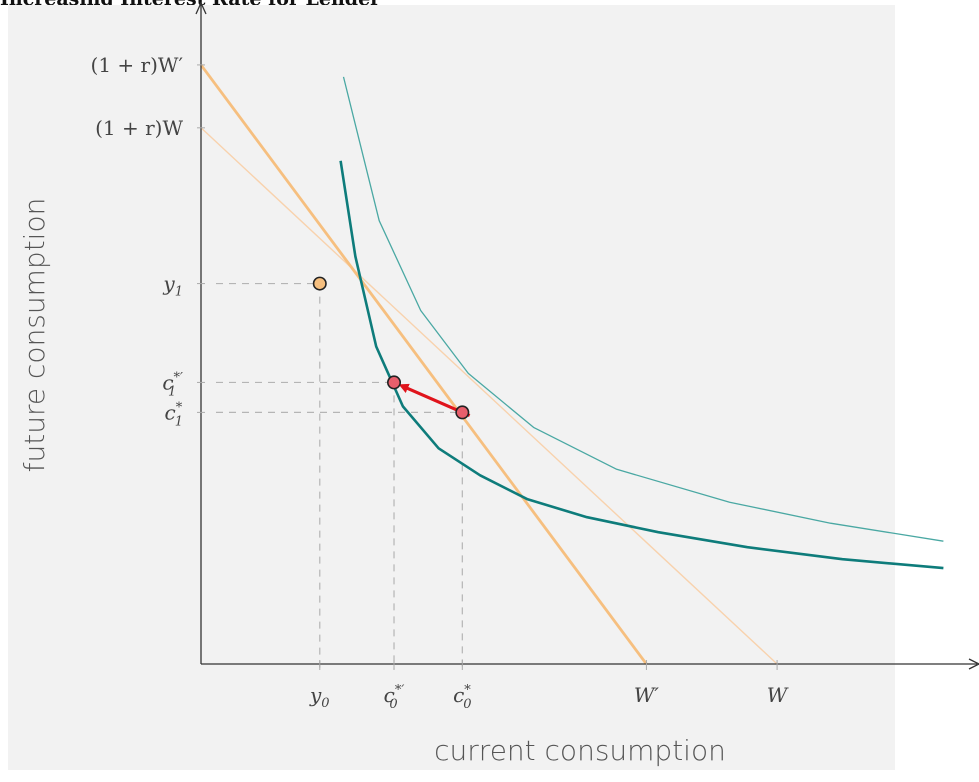 Image resolution: width=979 pixels, height=782 pixels. Describe the element at coordinates (137, 65) in the screenshot. I see `y-tick-label-0: (1 + r)W′` at that location.